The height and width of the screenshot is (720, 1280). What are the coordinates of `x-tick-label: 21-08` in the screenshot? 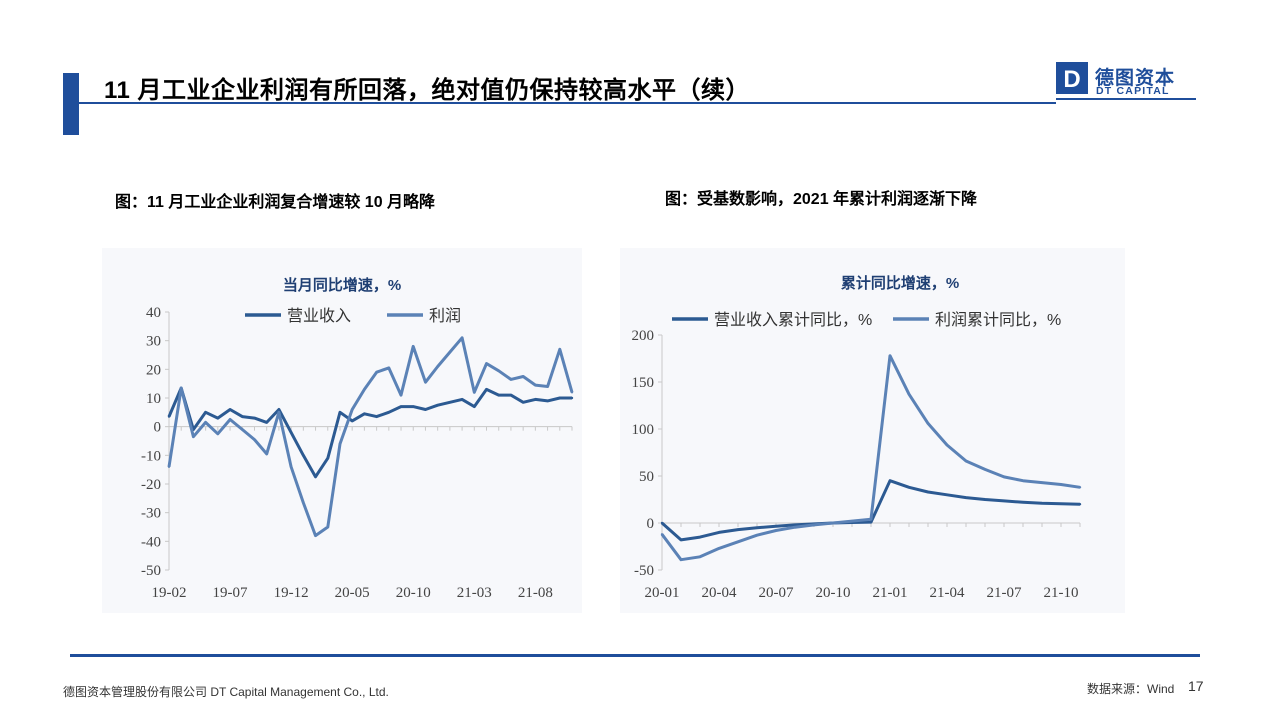 It's located at (535, 593).